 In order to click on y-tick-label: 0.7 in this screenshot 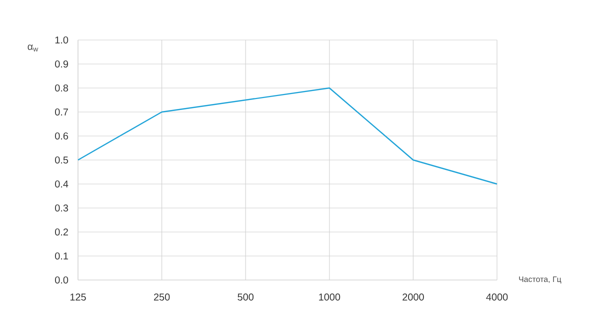, I will do `click(61, 112)`.